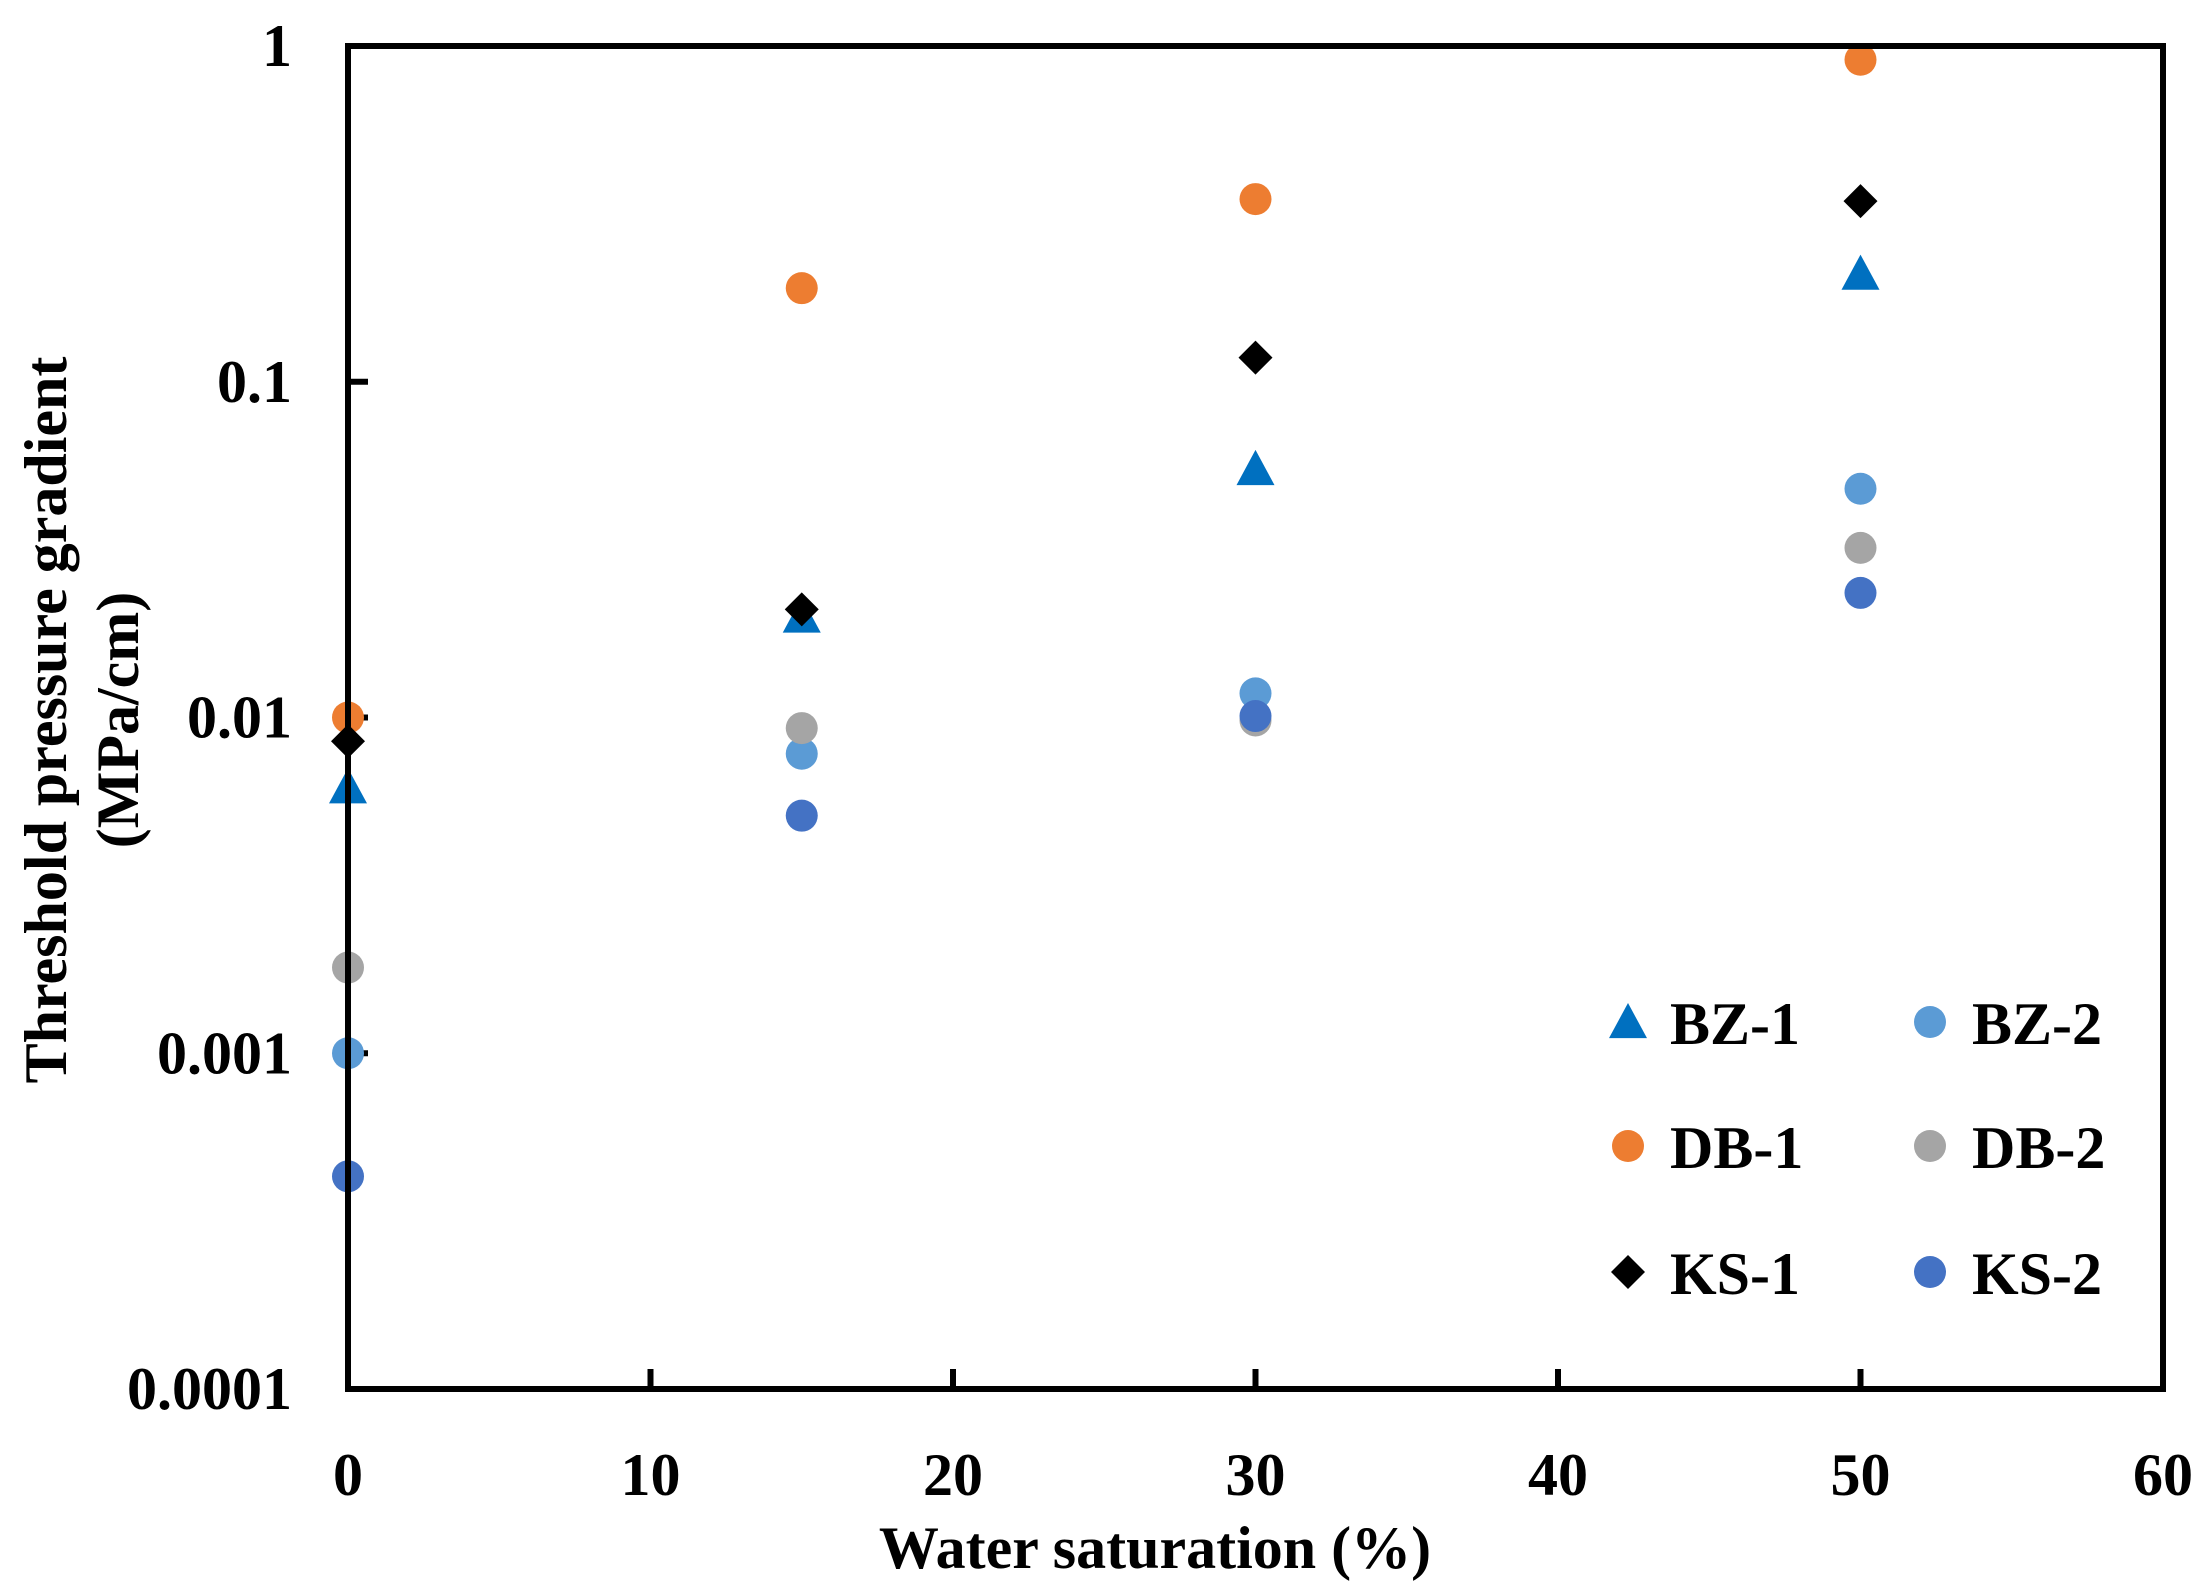  What do you see at coordinates (46, 720) in the screenshot?
I see `y-axis-title-line1: Threshold pressure gradient` at bounding box center [46, 720].